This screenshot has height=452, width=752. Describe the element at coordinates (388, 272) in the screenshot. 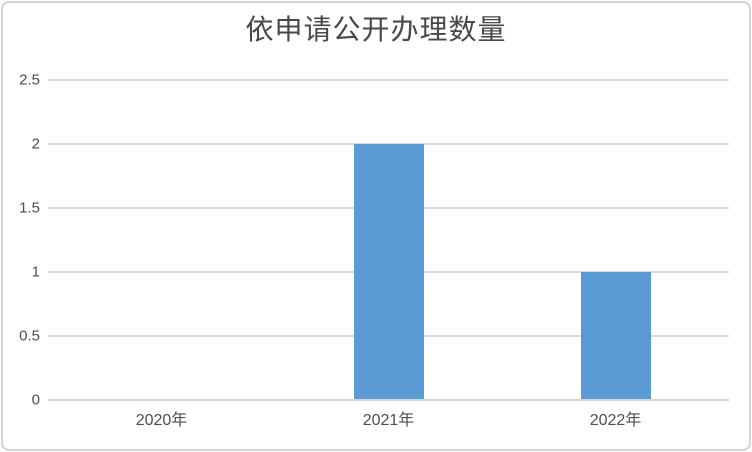

I see `bar-2021` at that location.